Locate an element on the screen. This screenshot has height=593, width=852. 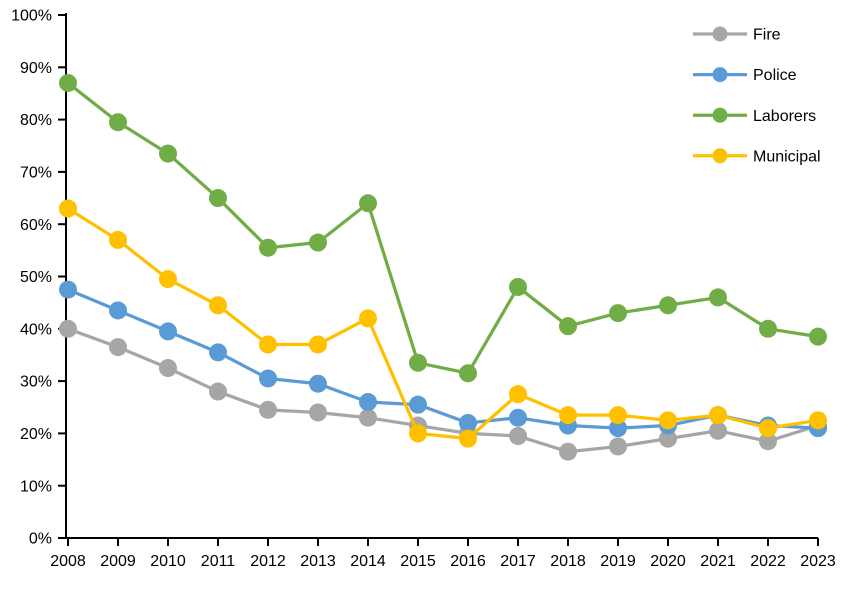
legend-item-police: Police is located at coordinates (745, 75).